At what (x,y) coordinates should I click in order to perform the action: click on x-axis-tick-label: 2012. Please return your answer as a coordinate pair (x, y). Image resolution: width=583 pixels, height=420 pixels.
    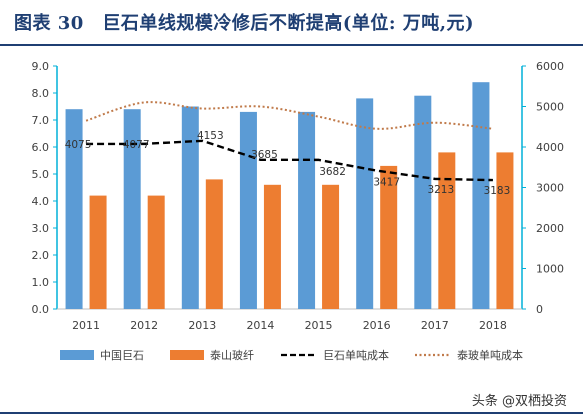
    Looking at the image, I should click on (144, 325).